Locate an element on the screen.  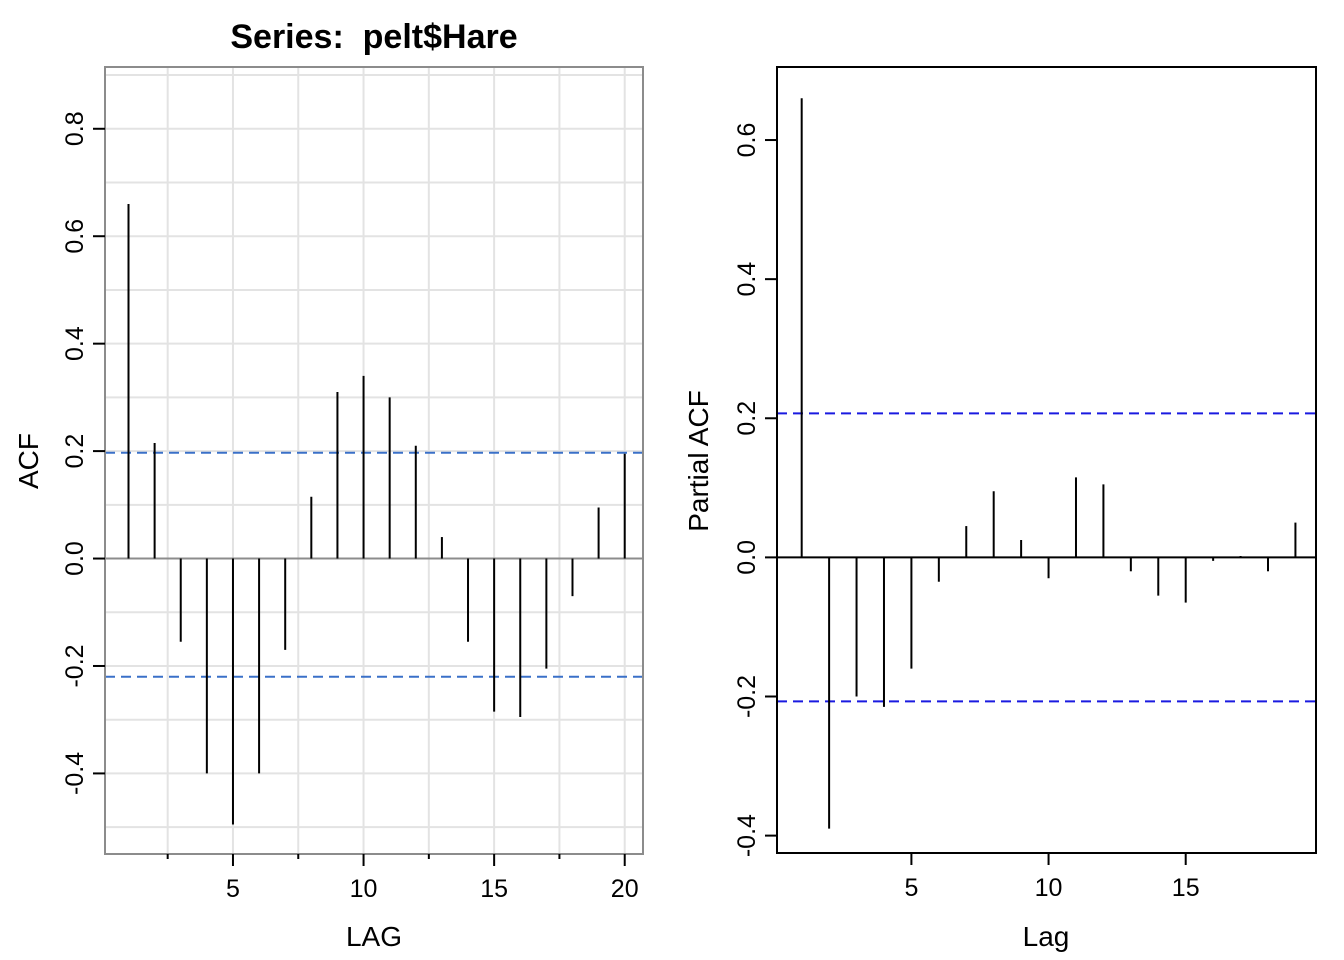
pacf-x-axis-label: Lag is located at coordinates (1046, 936).